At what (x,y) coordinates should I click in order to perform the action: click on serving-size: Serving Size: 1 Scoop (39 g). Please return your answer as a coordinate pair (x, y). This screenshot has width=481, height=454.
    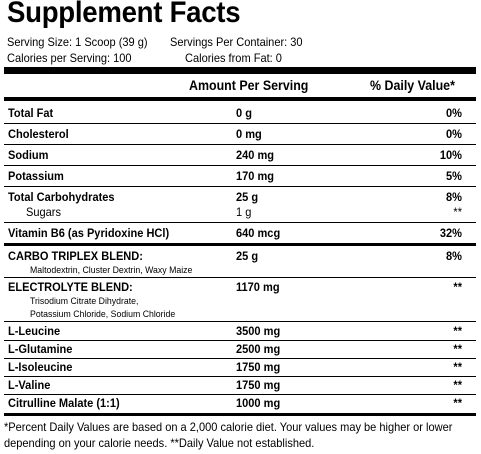
    Looking at the image, I should click on (77, 42).